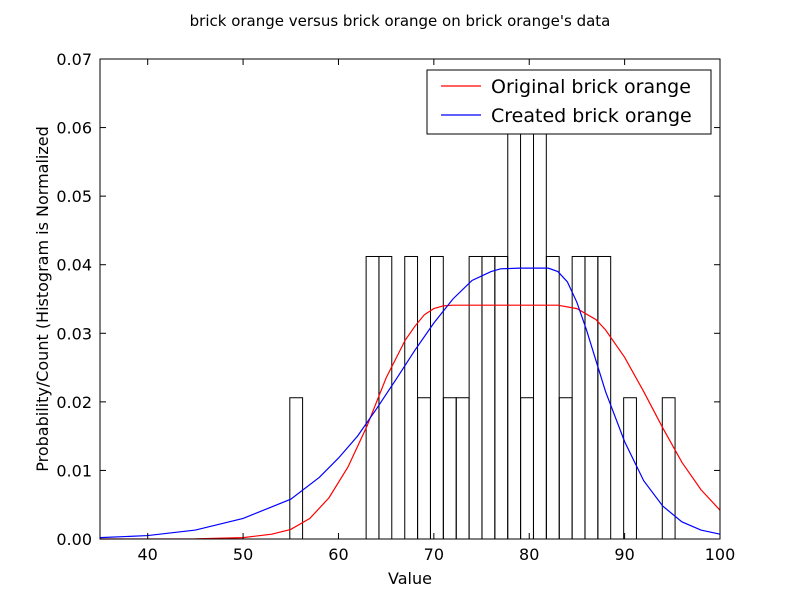 The image size is (800, 600). I want to click on y-tick-label: 0.05, so click(74, 196).